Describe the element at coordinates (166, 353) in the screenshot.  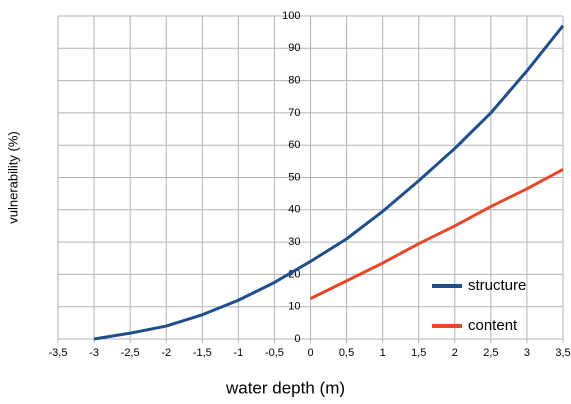
I see `x-tick-label: -2` at that location.